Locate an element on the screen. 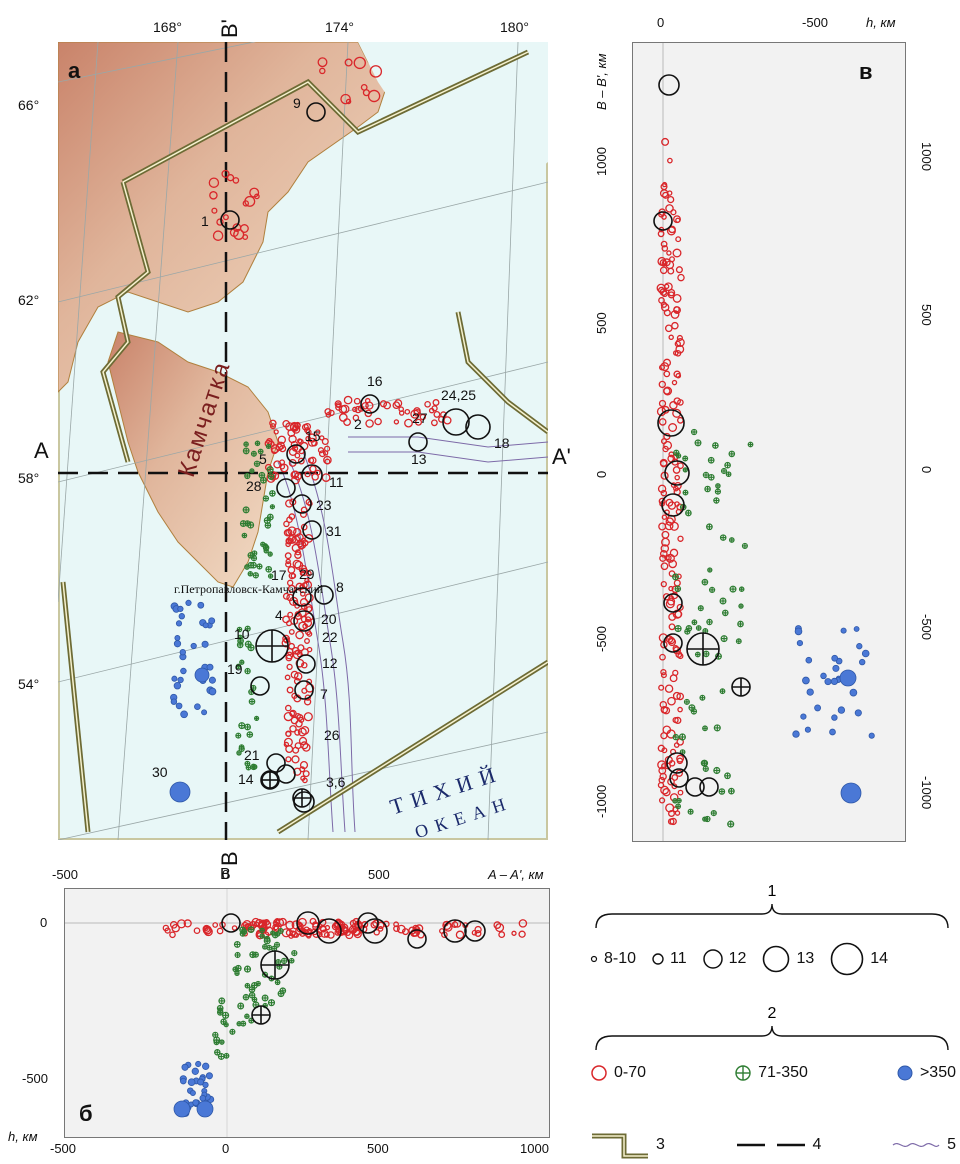 The width and height of the screenshot is (960, 1164). event-number-label: 4 is located at coordinates (279, 615).